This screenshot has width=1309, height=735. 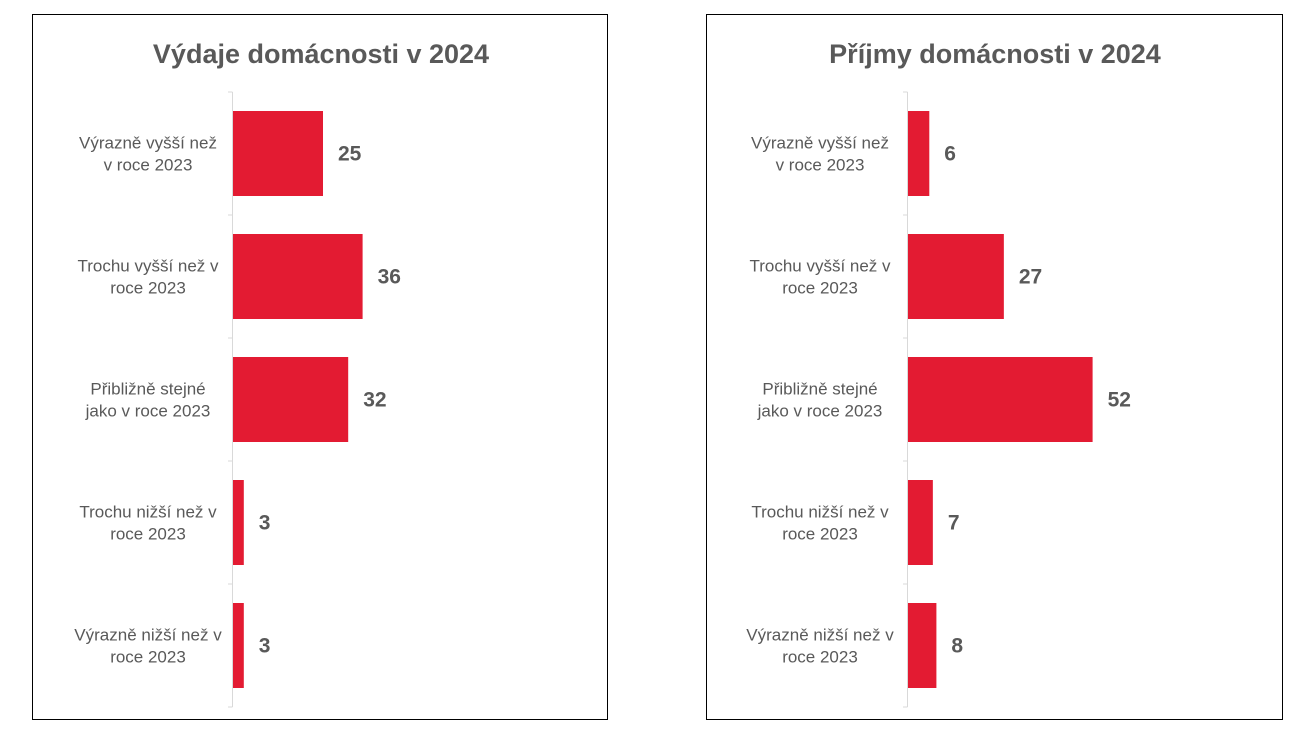 I want to click on expenses-category-label: Trochu vyšší než v, so click(x=148, y=266).